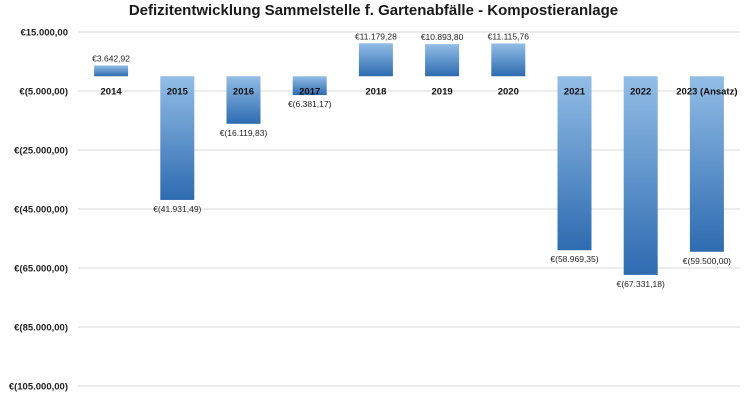  What do you see at coordinates (41, 269) in the screenshot?
I see `y-tick-label: €(65.000,00)` at bounding box center [41, 269].